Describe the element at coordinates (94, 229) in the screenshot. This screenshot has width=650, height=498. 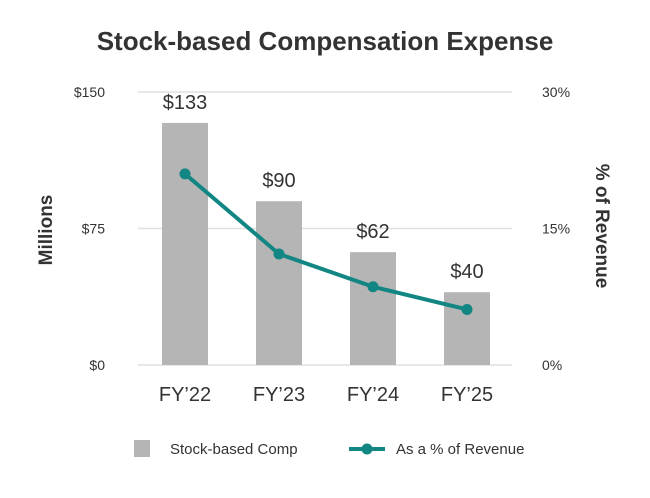
I see `left-tick-label: $75` at that location.